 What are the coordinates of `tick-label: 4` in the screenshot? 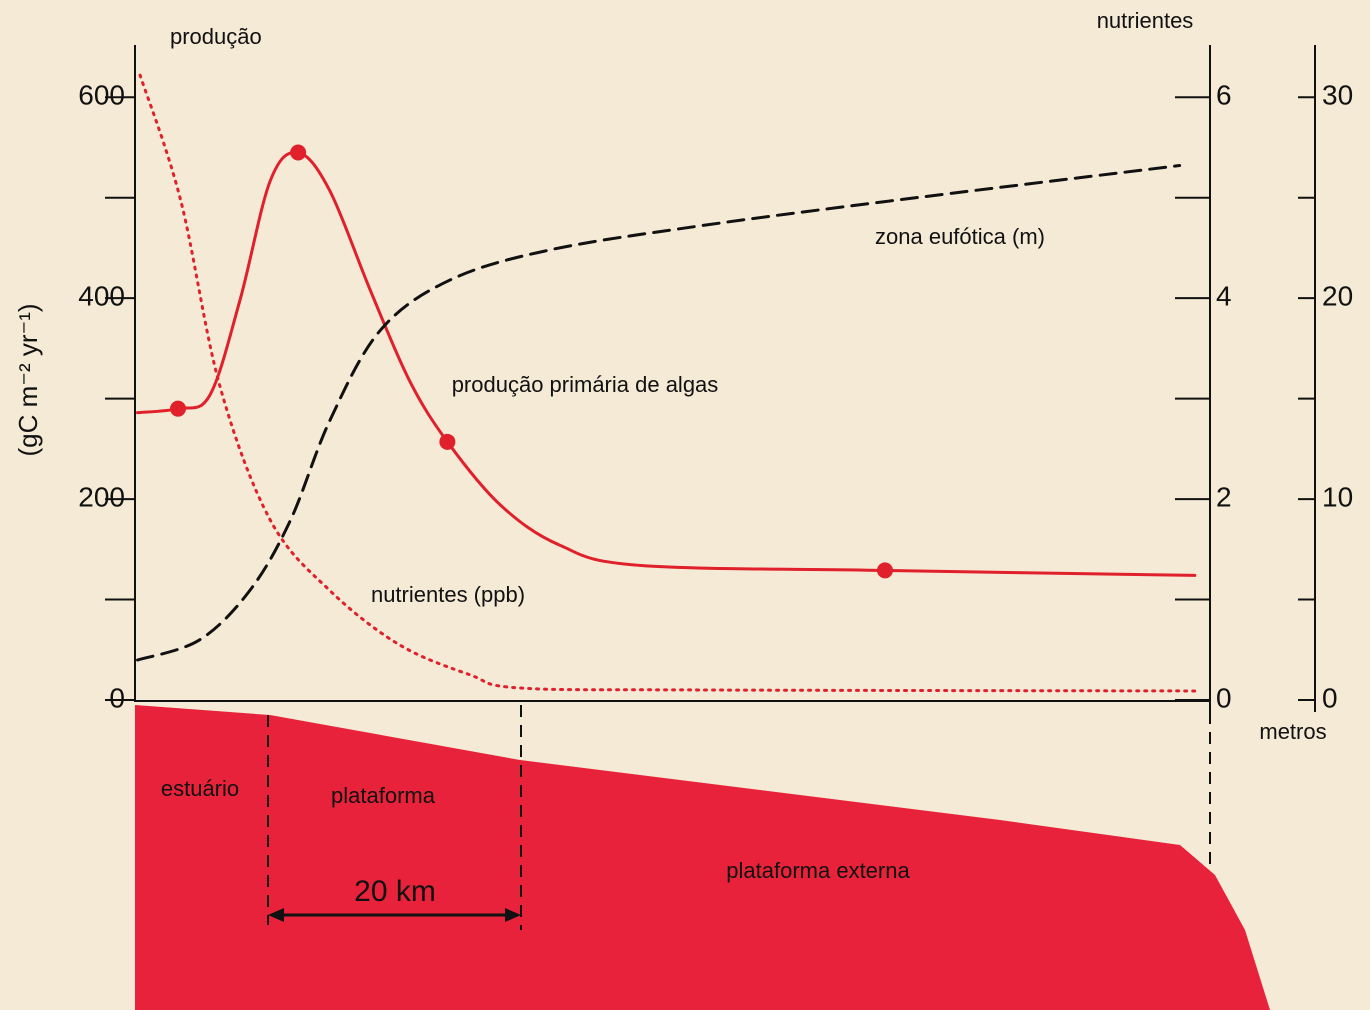 It's located at (1224, 296).